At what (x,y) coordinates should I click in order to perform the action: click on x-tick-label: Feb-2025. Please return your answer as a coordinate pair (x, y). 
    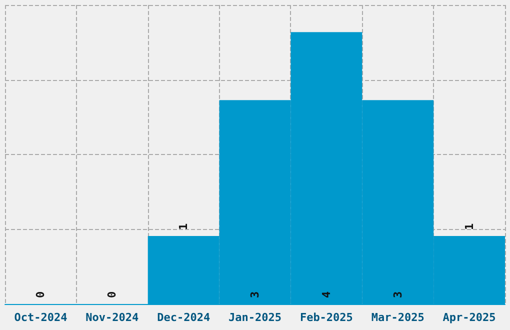
    Looking at the image, I should click on (326, 317).